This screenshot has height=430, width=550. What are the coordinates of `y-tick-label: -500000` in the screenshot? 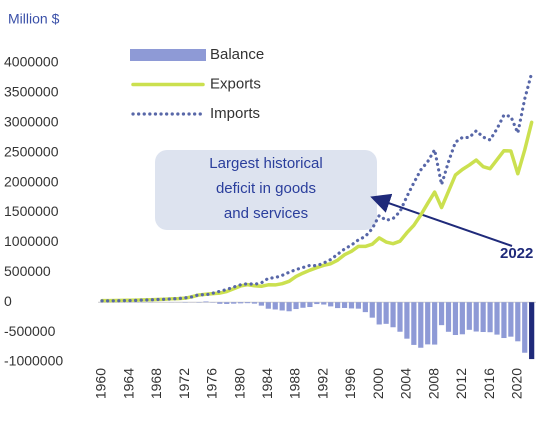 It's located at (30, 331).